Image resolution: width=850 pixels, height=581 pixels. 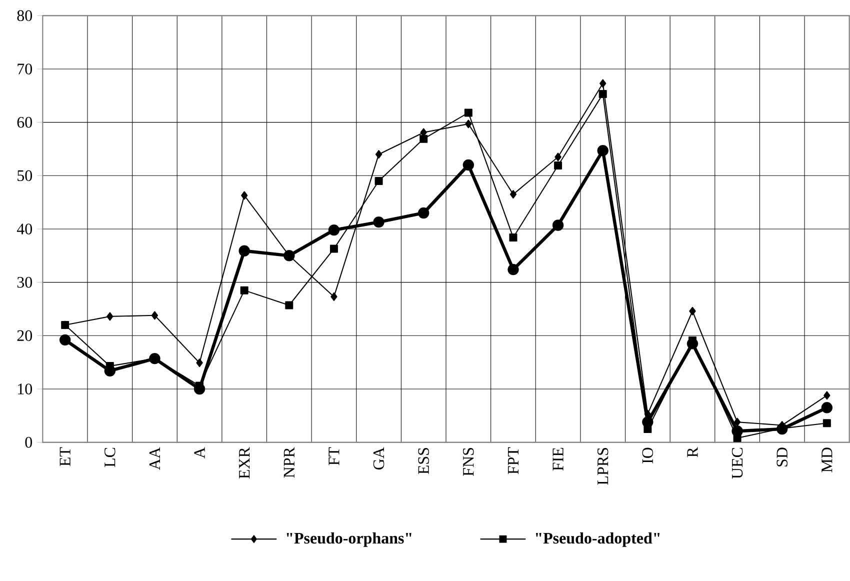 I want to click on x-tick-label: ESS, so click(x=423, y=461).